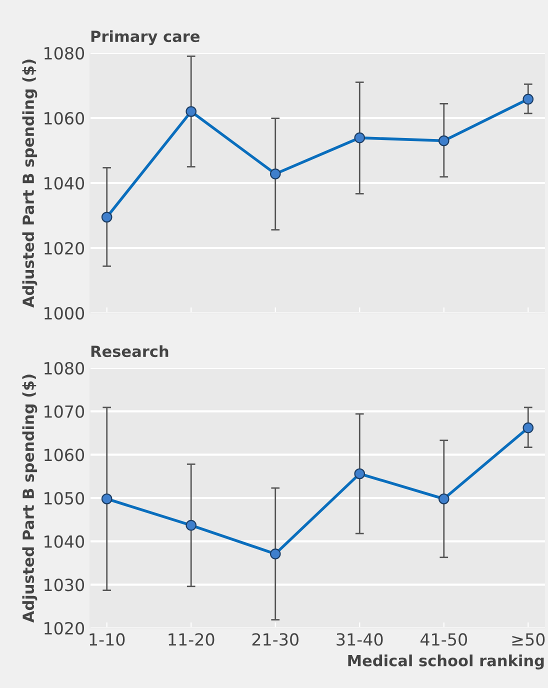 This screenshot has width=548, height=688. I want to click on x-tick-label: 41-50, so click(443, 639).